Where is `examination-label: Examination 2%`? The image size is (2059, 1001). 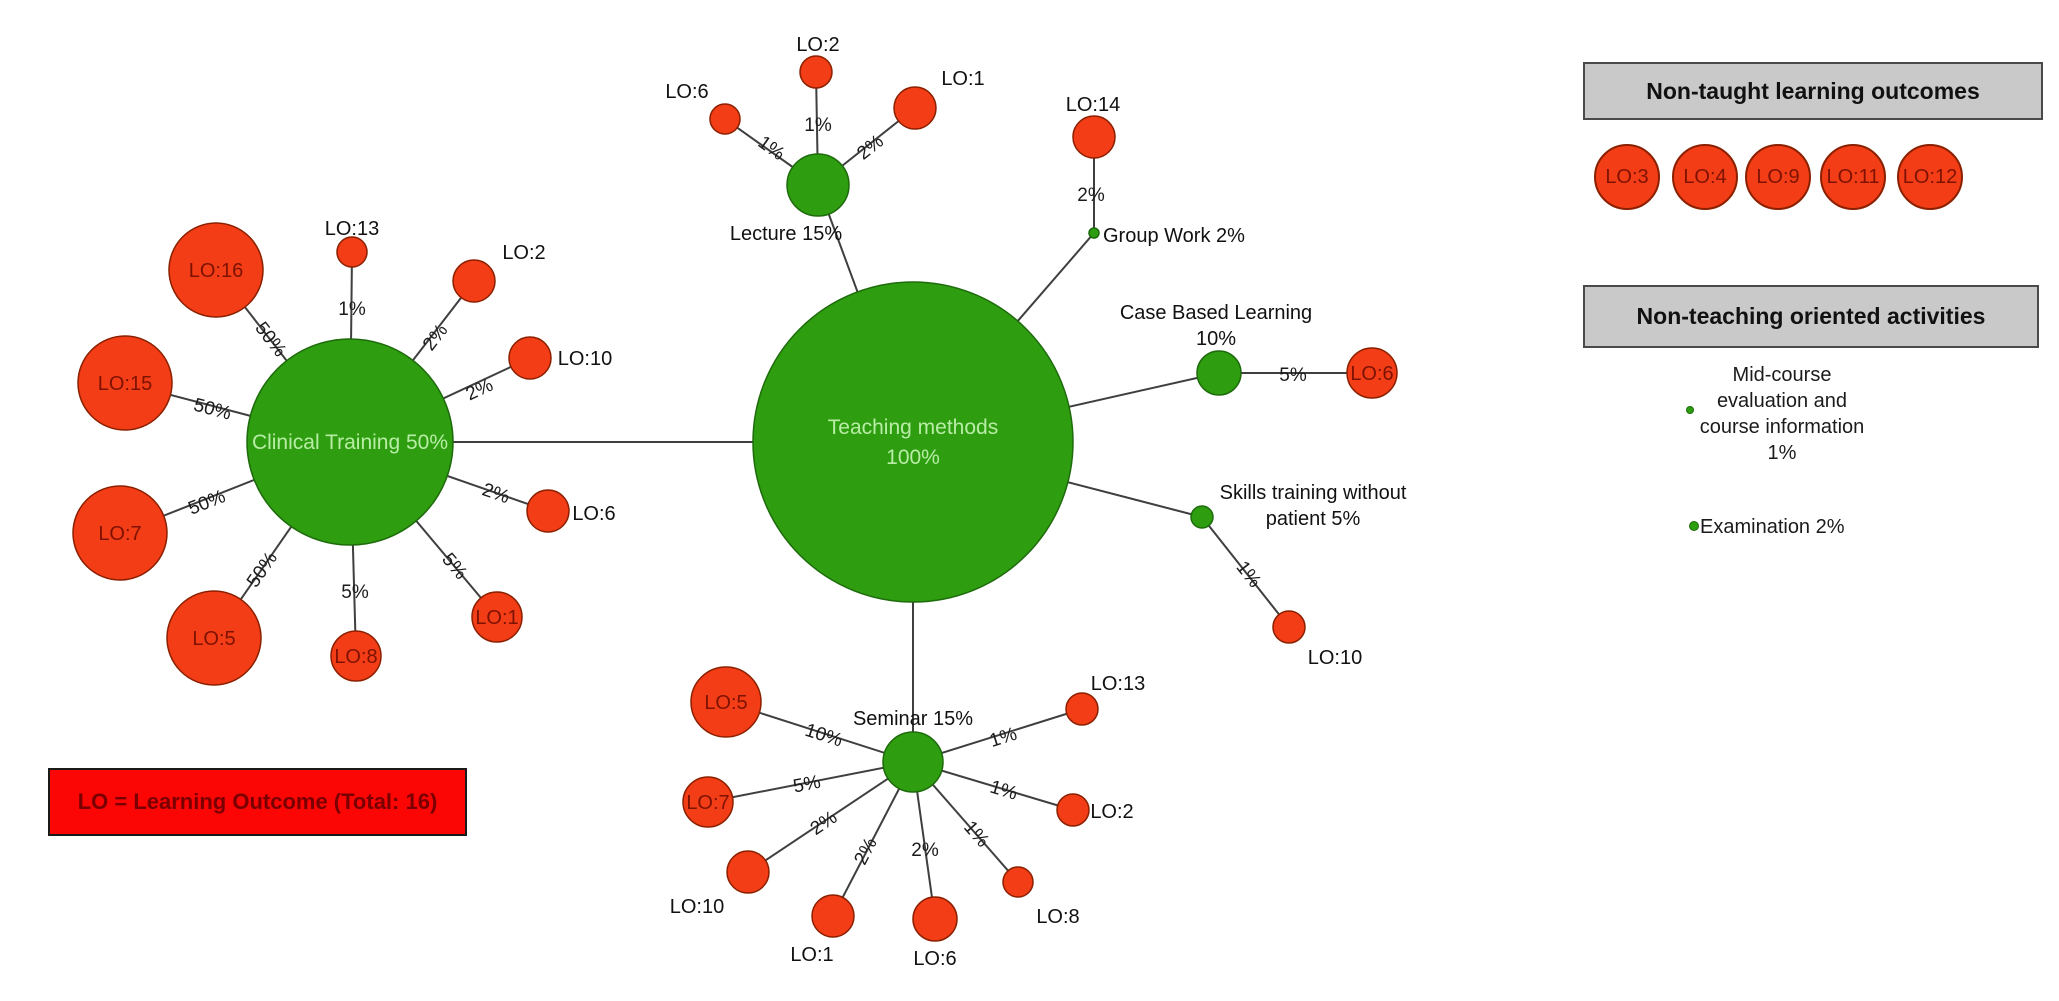 examination-label: Examination 2% is located at coordinates (1772, 527).